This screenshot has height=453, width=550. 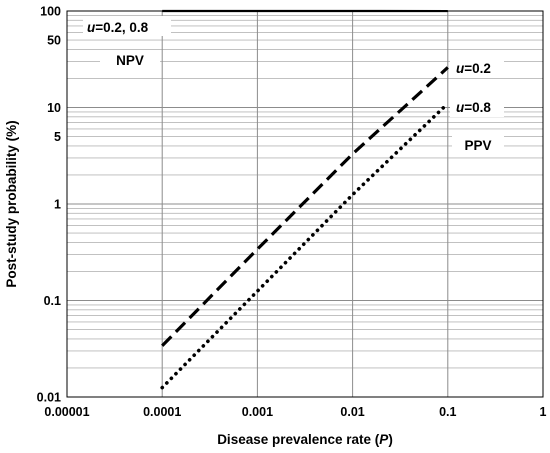 I want to click on annotation-npv: NPV, so click(x=130, y=60).